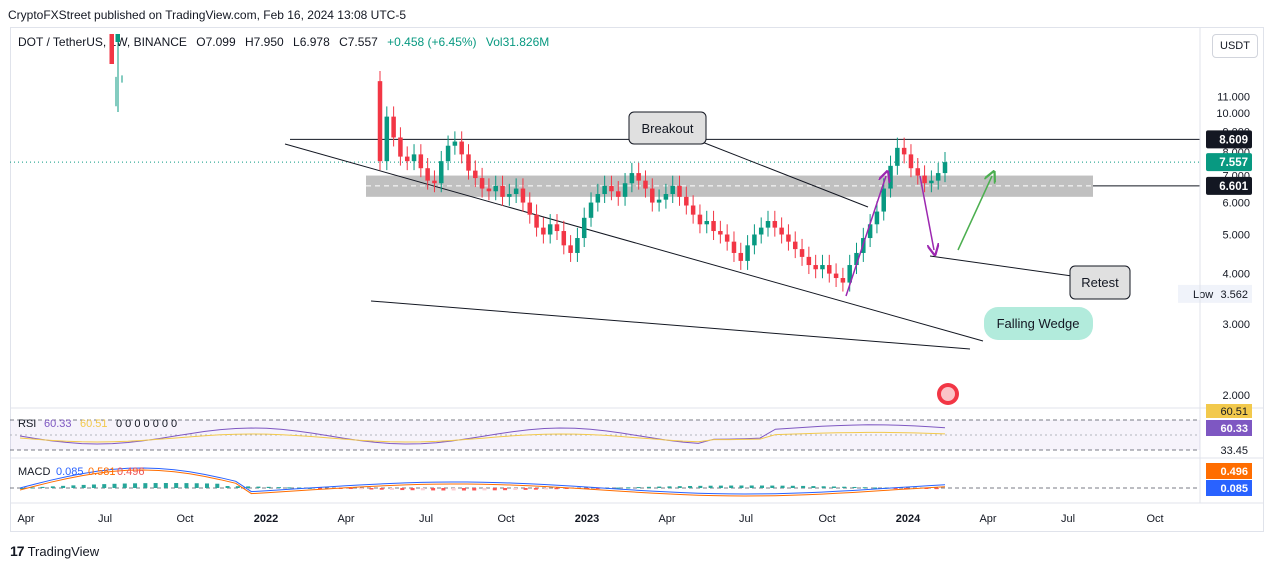 The image size is (1273, 568). What do you see at coordinates (1236, 236) in the screenshot?
I see `y-tick-label: 5.000` at bounding box center [1236, 236].